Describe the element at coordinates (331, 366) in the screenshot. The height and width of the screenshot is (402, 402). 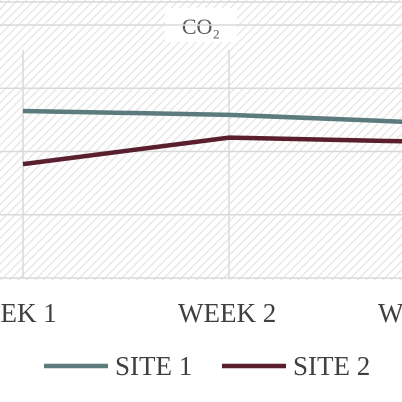
I see `legend-label: SITE 2` at that location.